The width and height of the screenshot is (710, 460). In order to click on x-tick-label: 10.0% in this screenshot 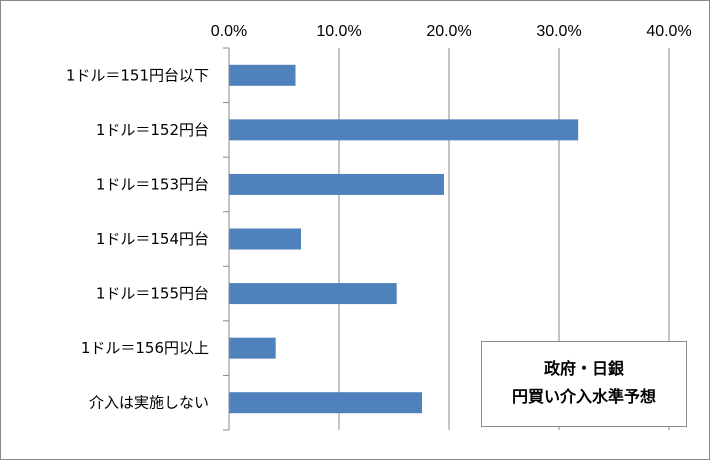, I will do `click(338, 31)`.